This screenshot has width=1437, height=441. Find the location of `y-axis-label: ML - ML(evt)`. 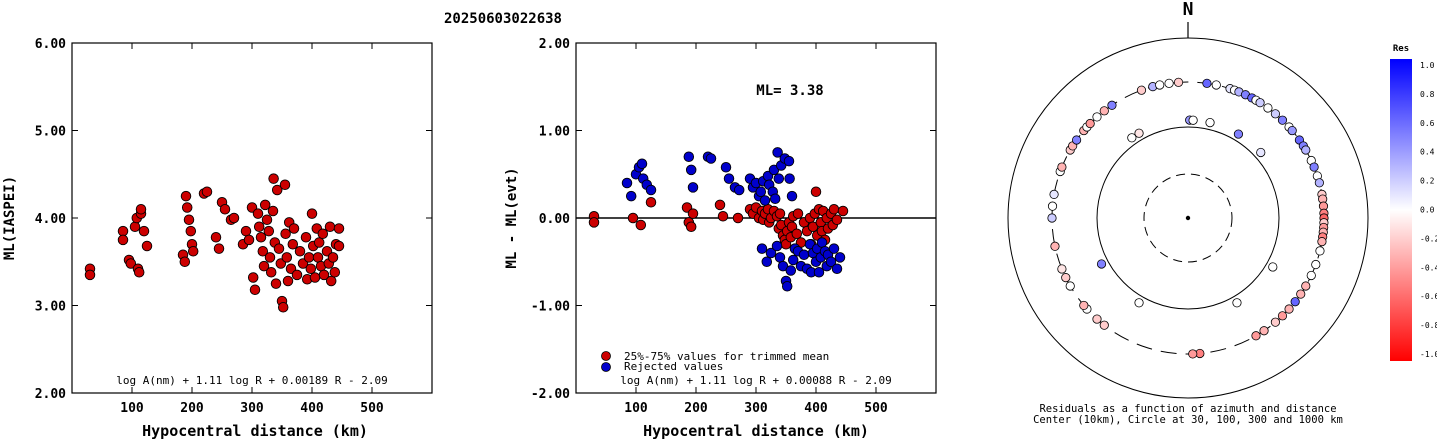

y-axis-label: ML - ML(evt) is located at coordinates (512, 217).